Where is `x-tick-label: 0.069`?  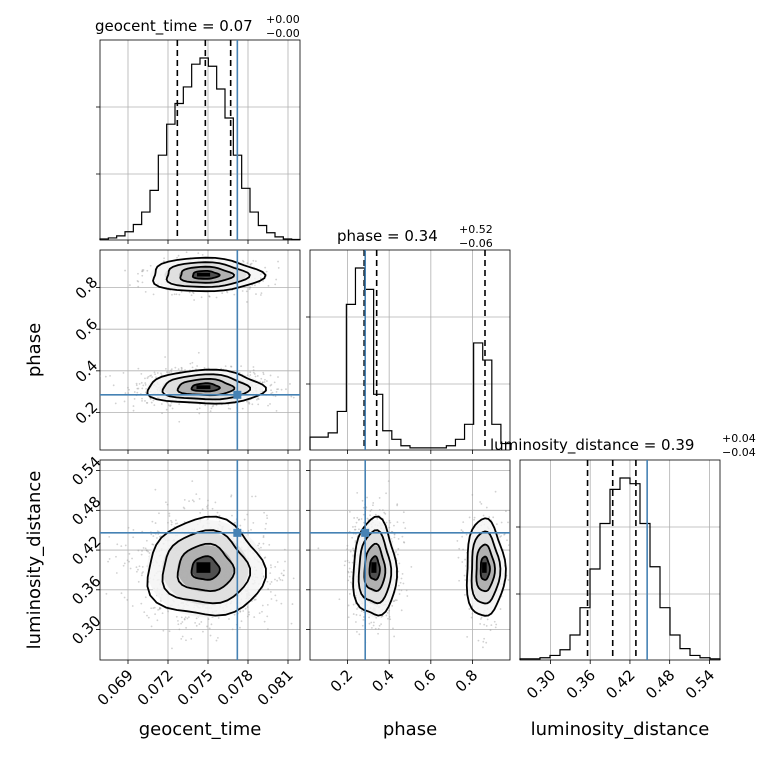
x-tick-label: 0.069 is located at coordinates (115, 687).